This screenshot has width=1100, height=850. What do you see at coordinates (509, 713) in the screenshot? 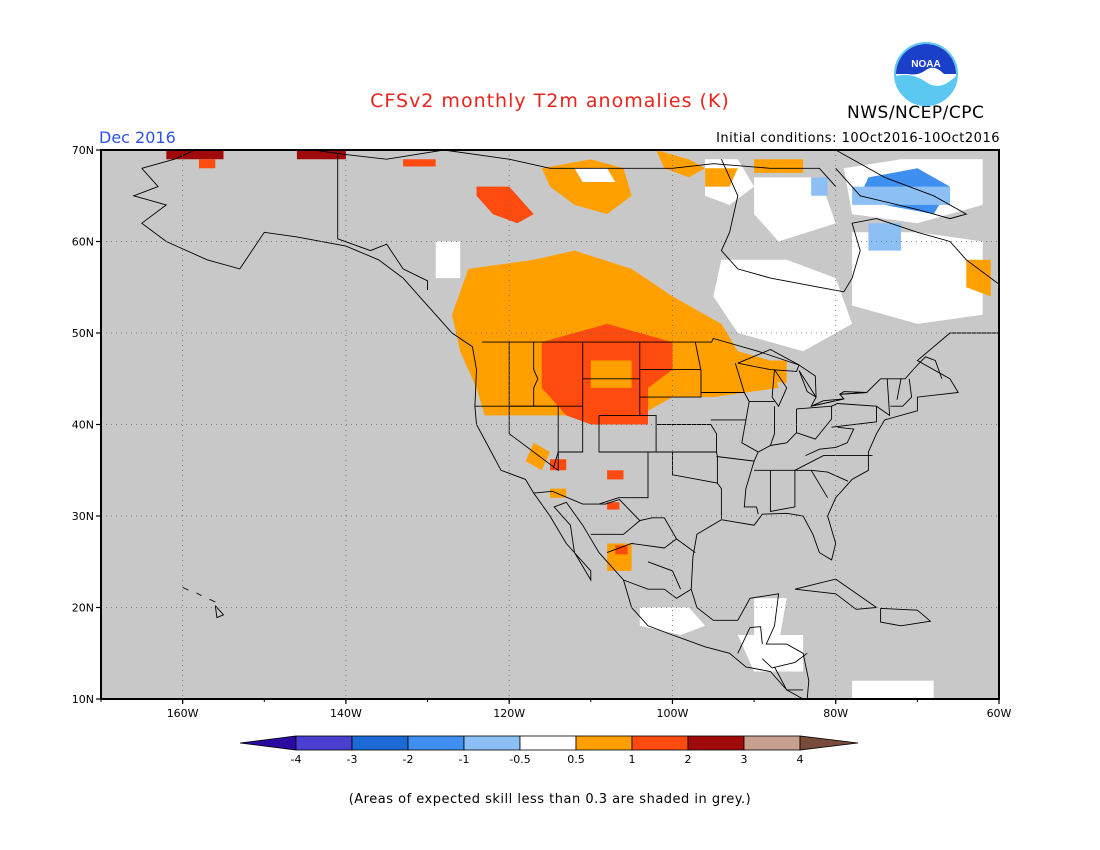
I see `lon-label: 120W` at bounding box center [509, 713].